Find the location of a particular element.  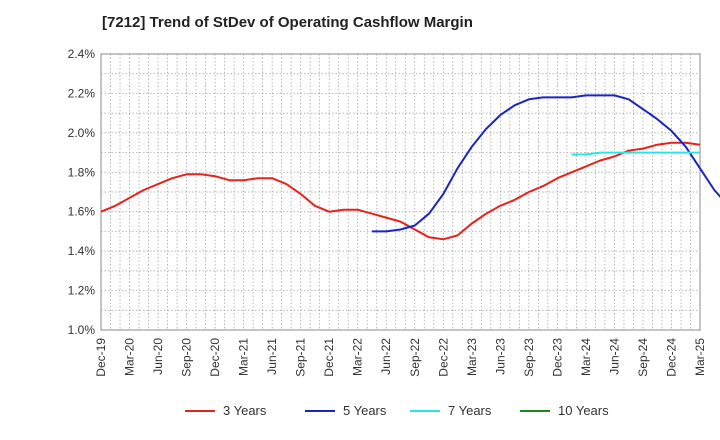

y-tick-label: 1.4% is located at coordinates (82, 251).